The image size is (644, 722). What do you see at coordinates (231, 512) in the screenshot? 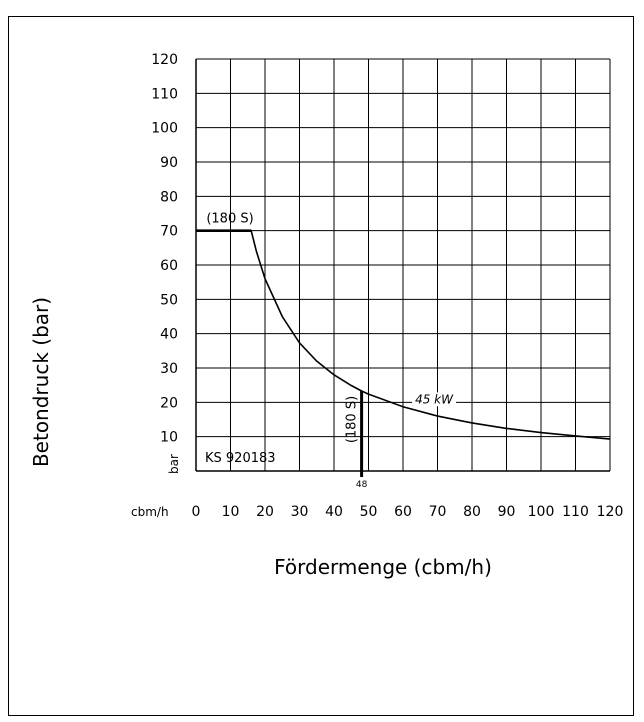
I see `x-tick-label: 10` at bounding box center [231, 512].